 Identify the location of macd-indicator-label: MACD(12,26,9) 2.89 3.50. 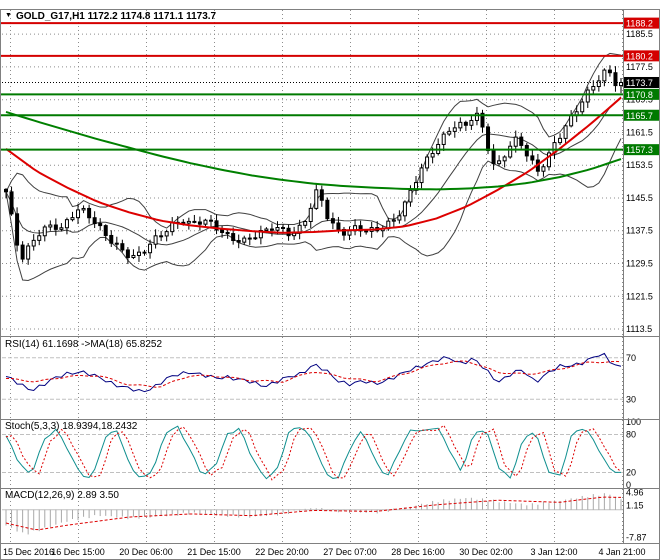
(62, 495).